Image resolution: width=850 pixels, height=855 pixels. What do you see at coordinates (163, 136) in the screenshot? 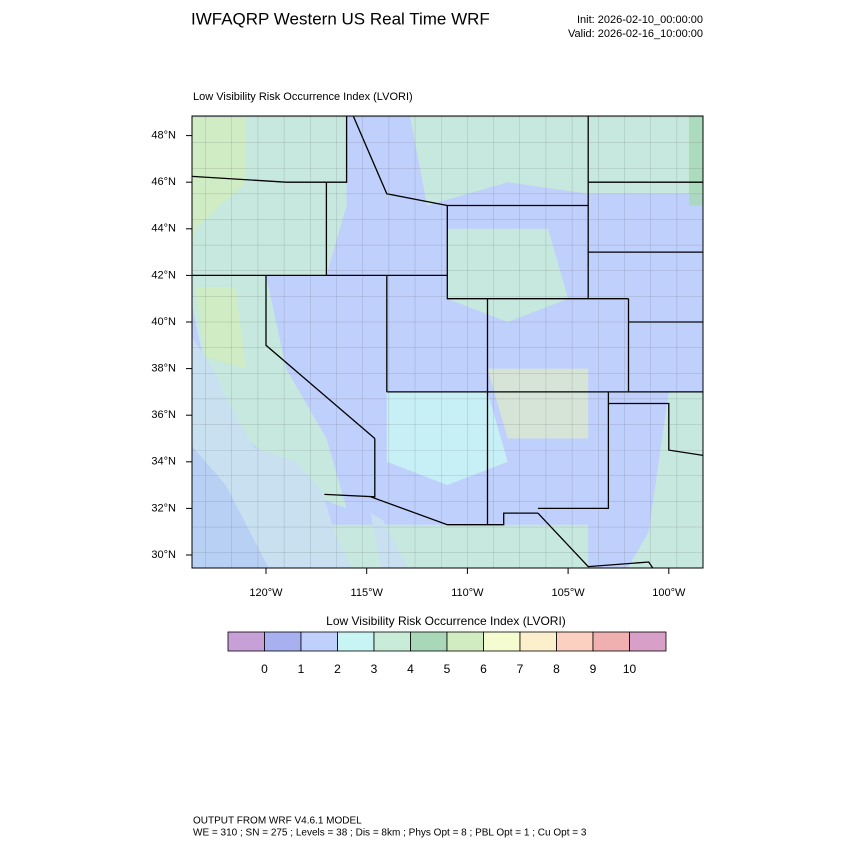
I see `lat-label: 48°N` at bounding box center [163, 136].